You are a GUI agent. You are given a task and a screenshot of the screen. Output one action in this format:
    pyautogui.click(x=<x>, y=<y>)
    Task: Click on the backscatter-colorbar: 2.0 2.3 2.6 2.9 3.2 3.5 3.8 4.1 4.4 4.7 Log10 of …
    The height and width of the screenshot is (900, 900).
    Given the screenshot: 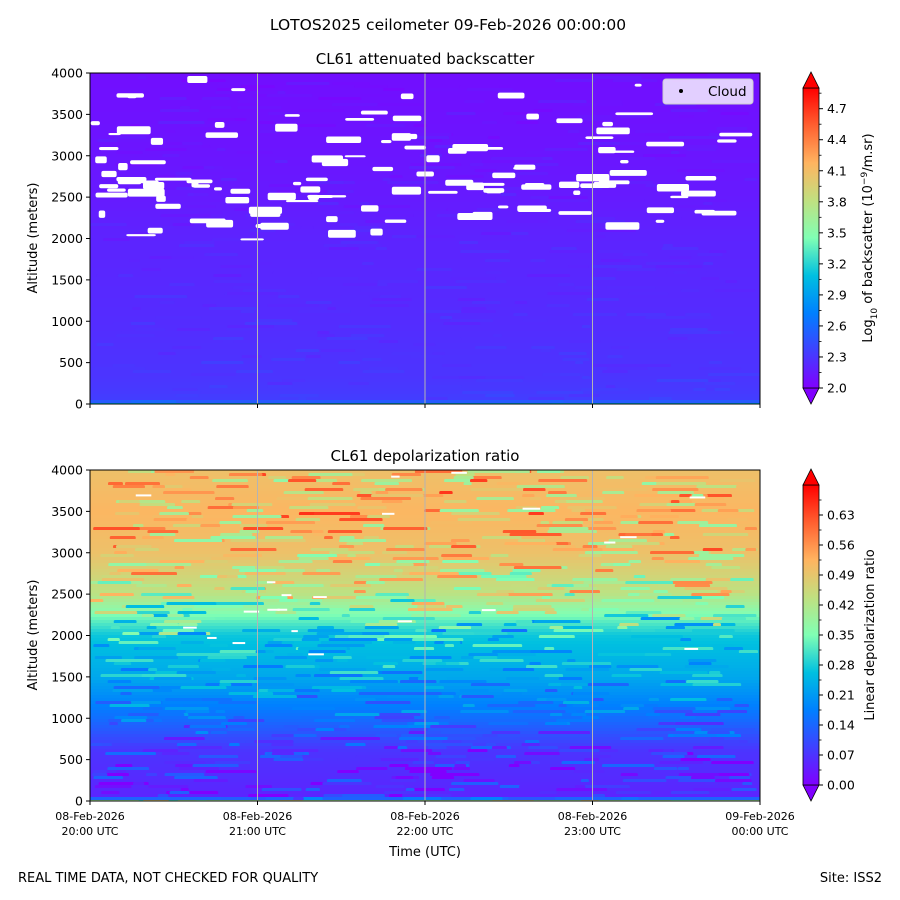 What is the action you would take?
    pyautogui.click(x=841, y=238)
    